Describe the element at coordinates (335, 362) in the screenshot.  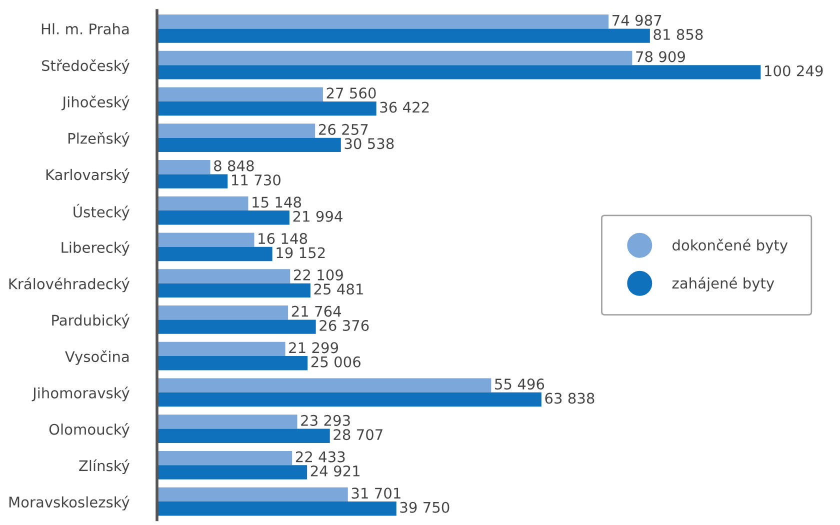
I see `data-label: 25 006` at that location.